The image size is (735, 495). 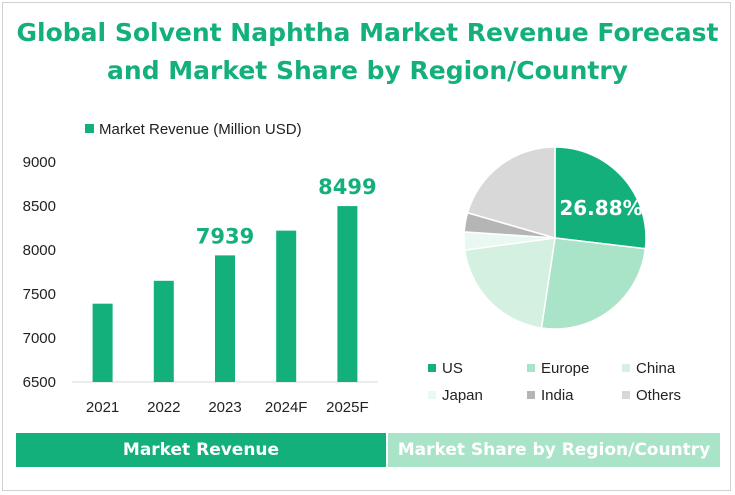 I want to click on x-tick-label-2023: 2023, so click(x=224, y=407).